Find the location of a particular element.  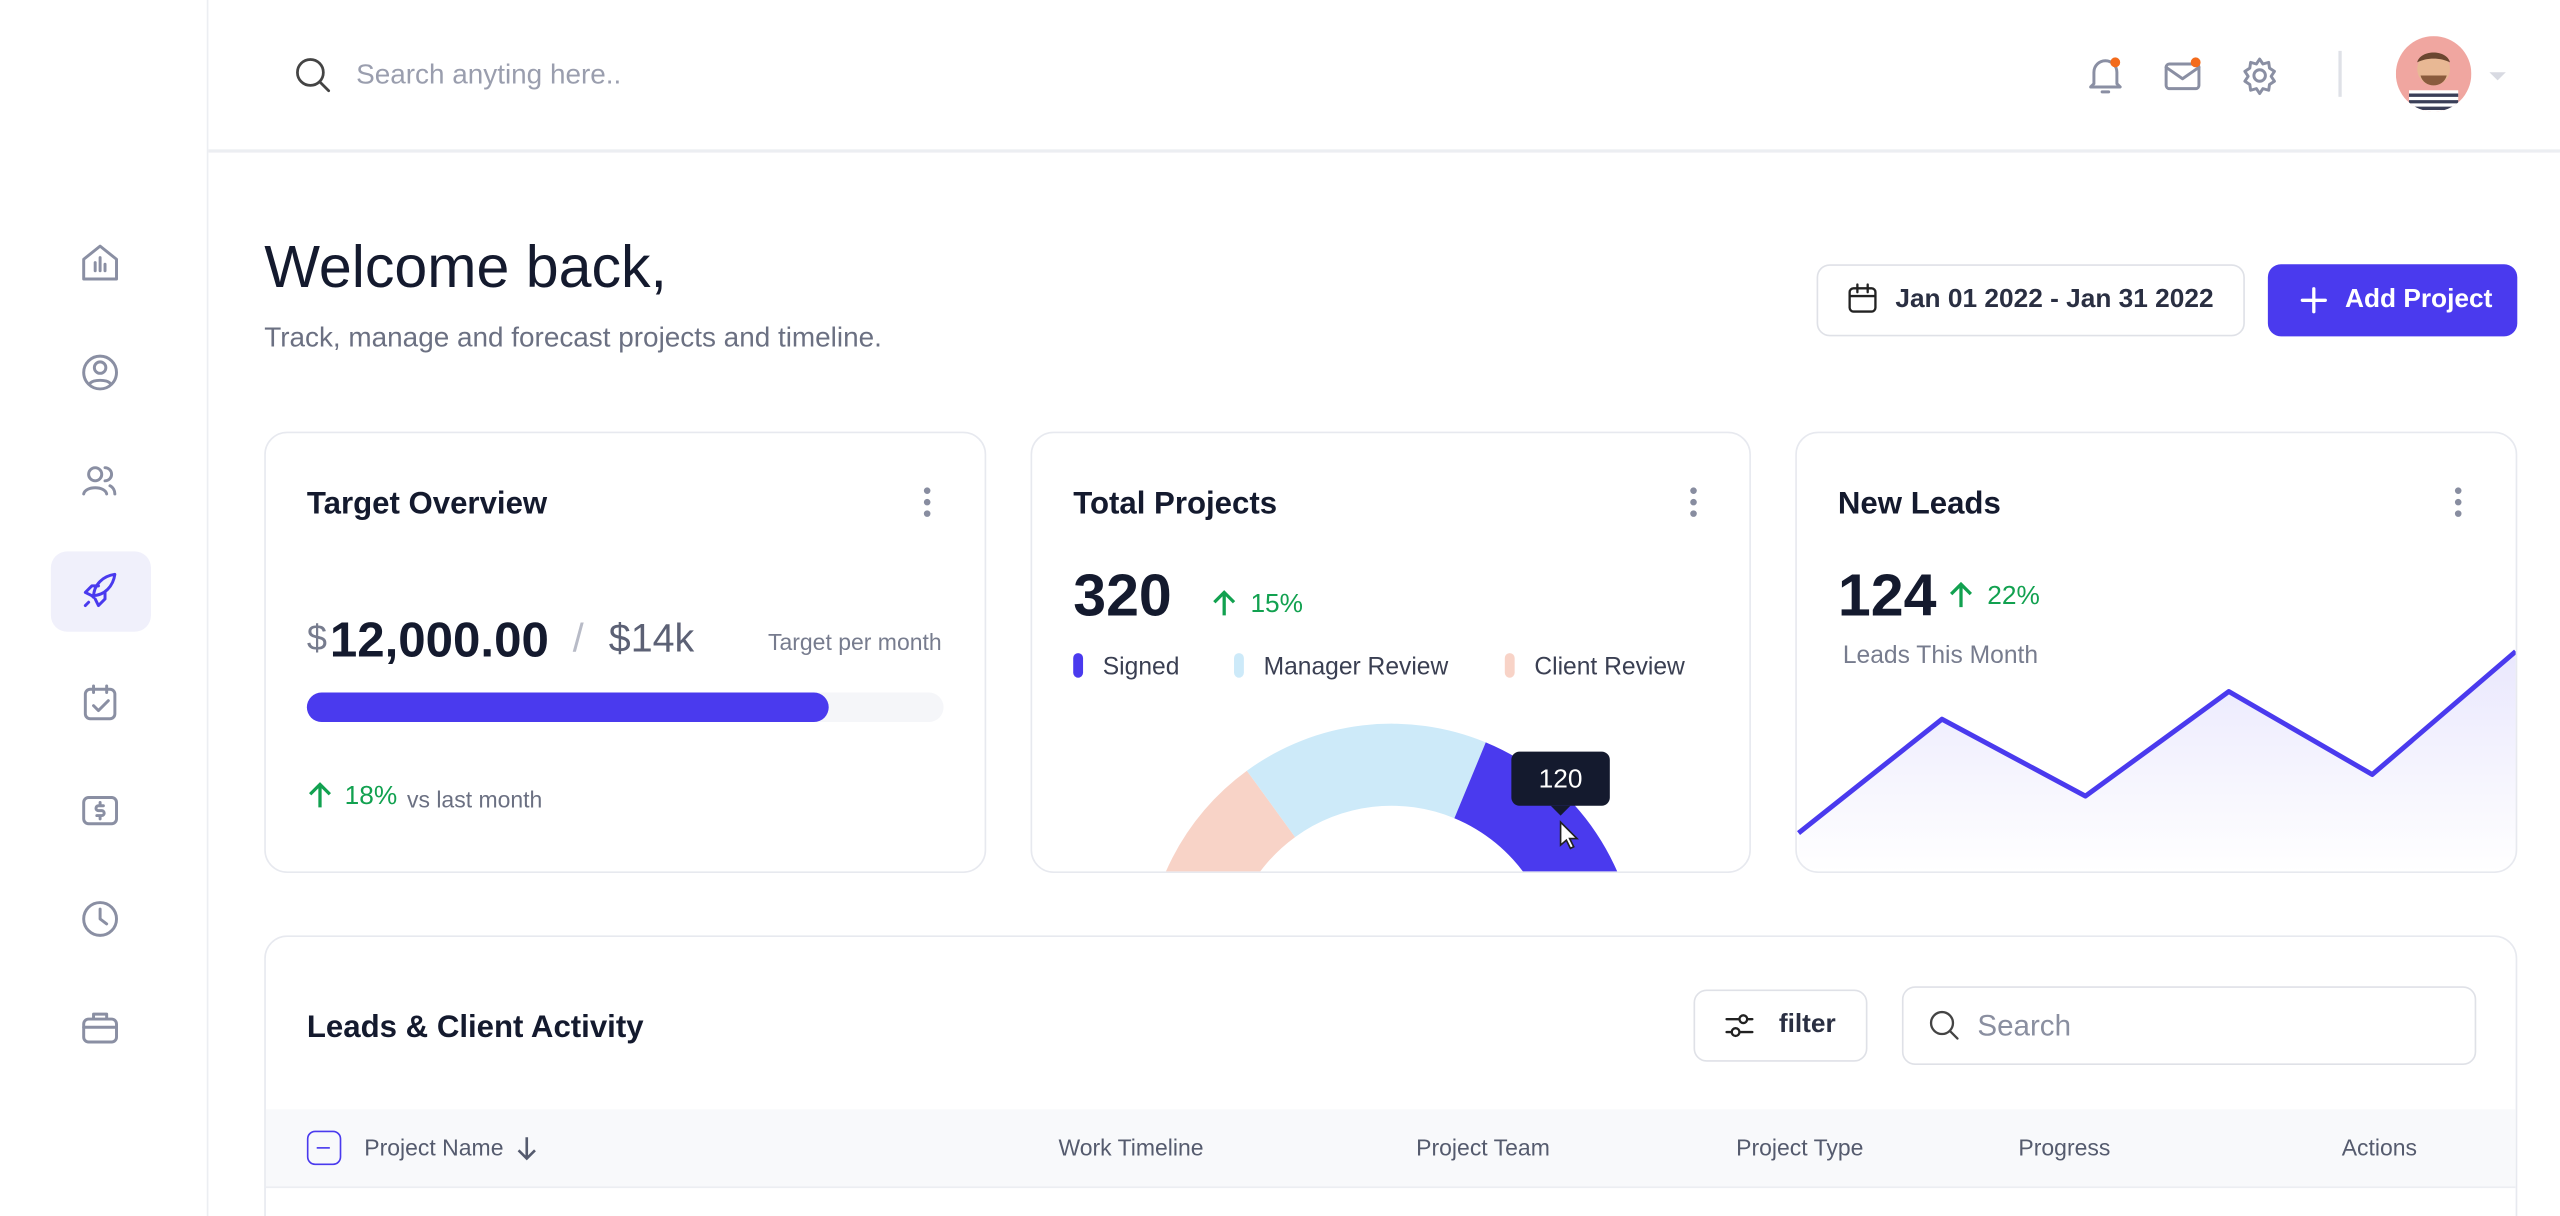

avatar is located at coordinates (2433, 74).